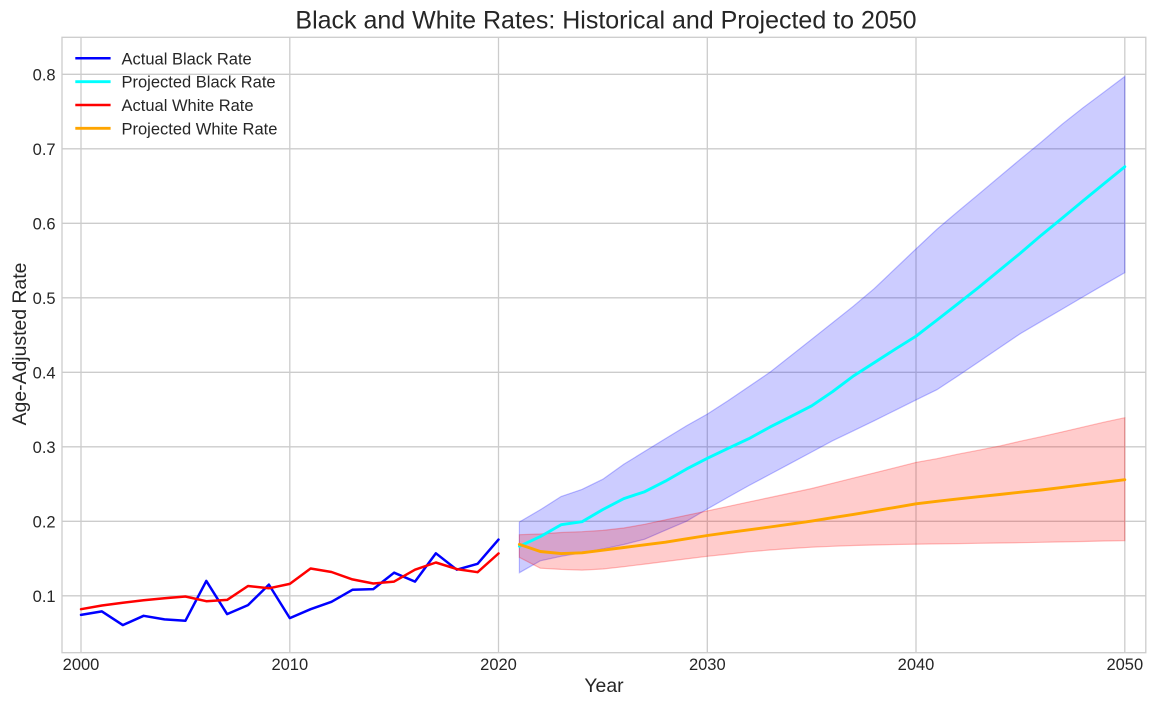 The height and width of the screenshot is (710, 1155). Describe the element at coordinates (187, 59) in the screenshot. I see `svg-text: Actual Black Rate` at that location.